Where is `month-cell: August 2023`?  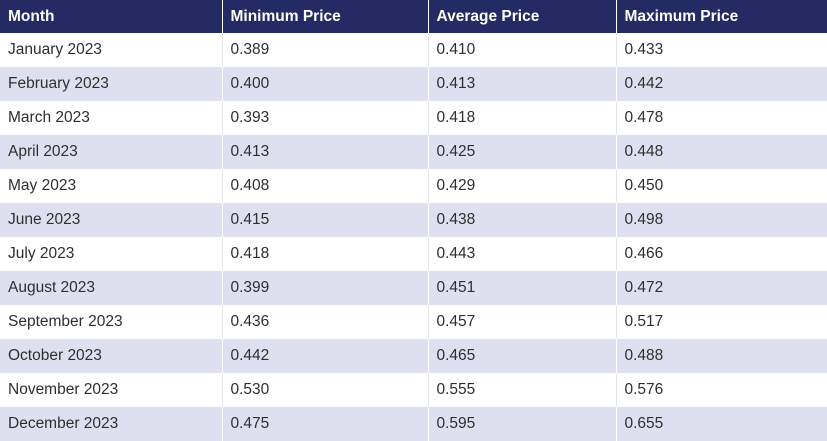
month-cell: August 2023 is located at coordinates (111, 288).